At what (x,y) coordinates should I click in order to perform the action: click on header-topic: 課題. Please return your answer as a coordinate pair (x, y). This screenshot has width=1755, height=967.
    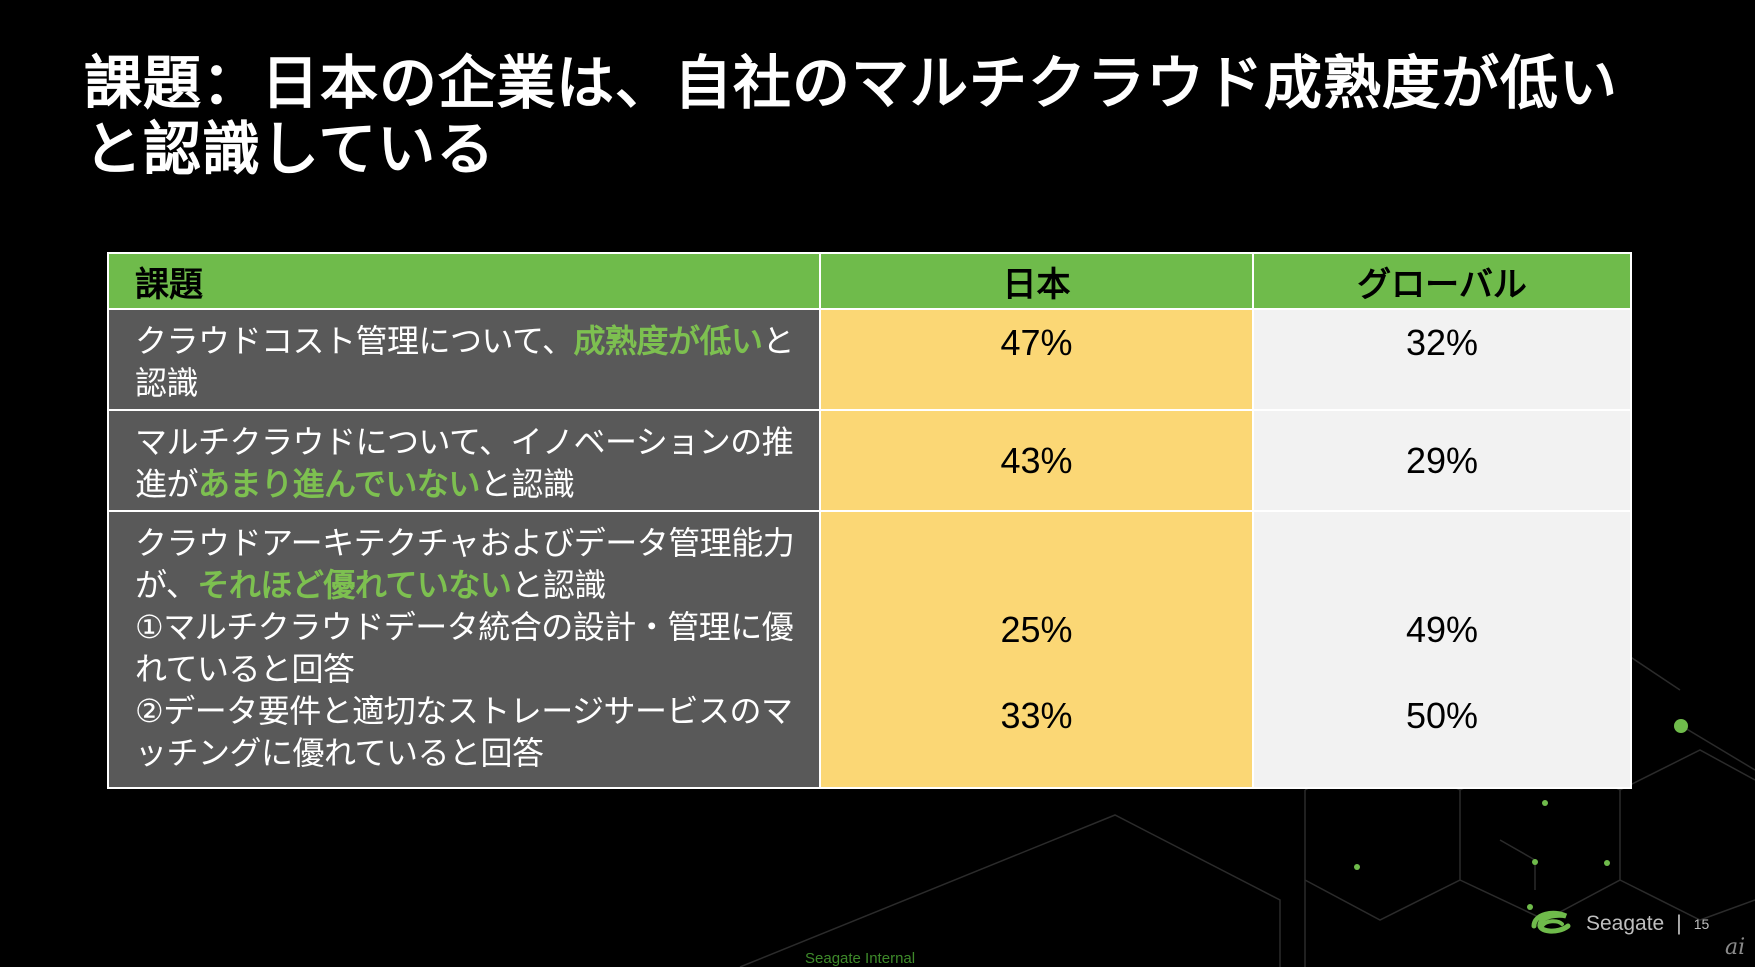
    Looking at the image, I should click on (464, 282).